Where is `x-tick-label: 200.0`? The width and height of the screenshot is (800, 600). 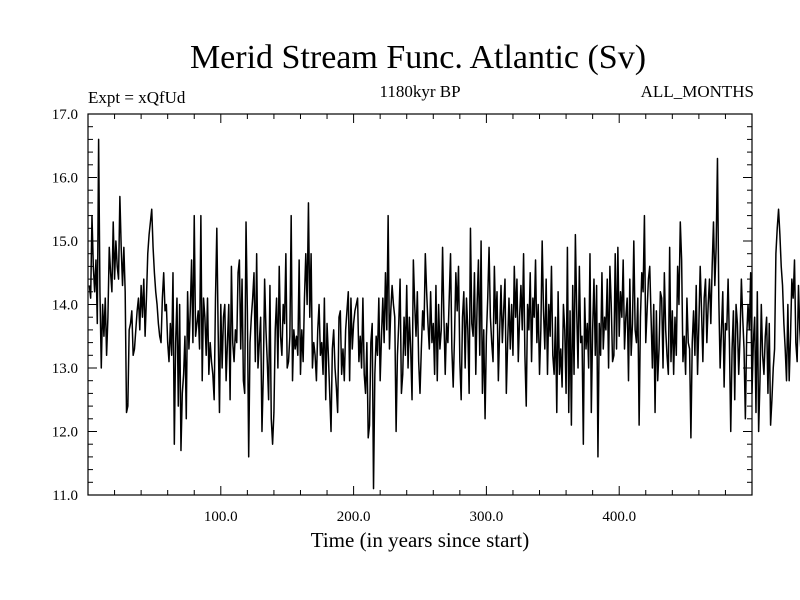
x-tick-label: 200.0 is located at coordinates (354, 517).